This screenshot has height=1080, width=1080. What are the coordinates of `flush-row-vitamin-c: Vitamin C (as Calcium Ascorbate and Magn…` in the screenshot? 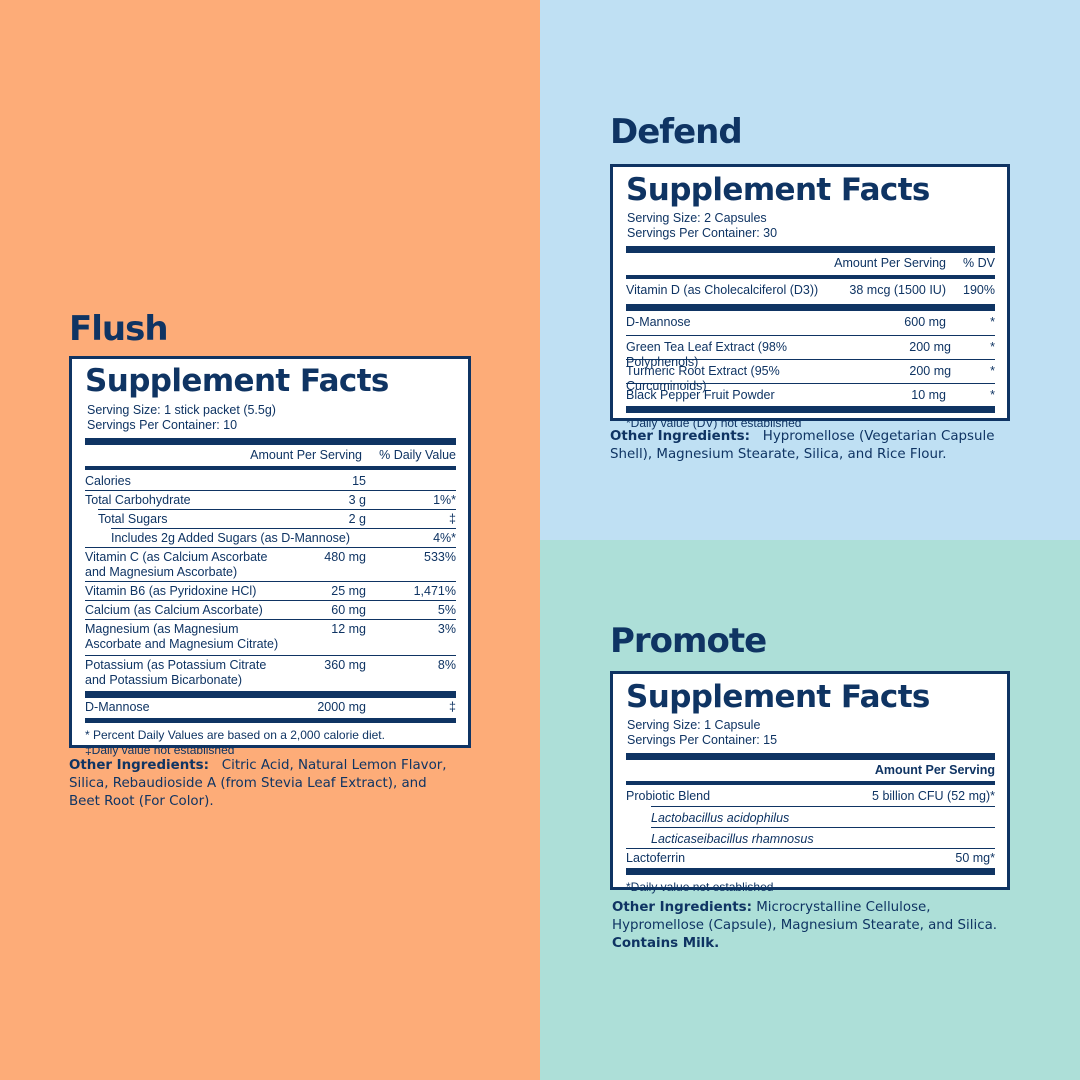 It's located at (270, 564).